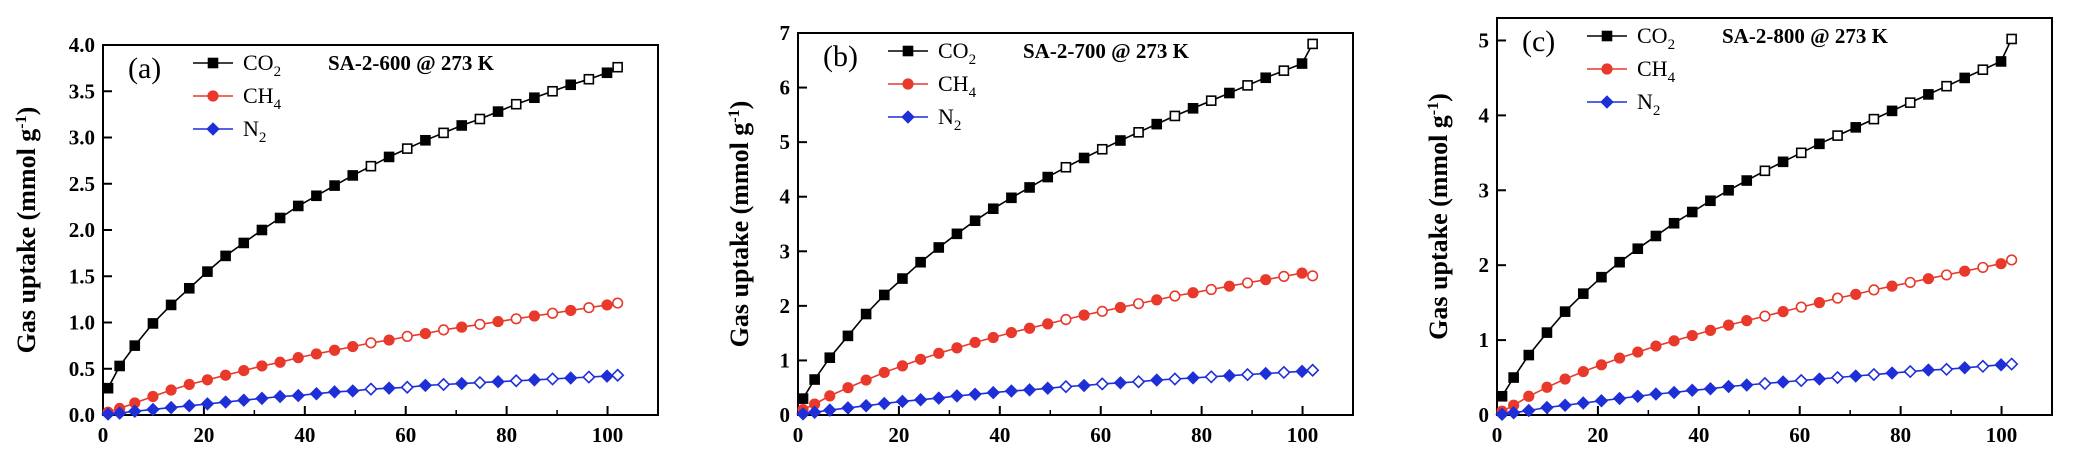 The height and width of the screenshot is (476, 2080). What do you see at coordinates (1631, 38) in the screenshot?
I see `legend-item-co2: CO2` at bounding box center [1631, 38].